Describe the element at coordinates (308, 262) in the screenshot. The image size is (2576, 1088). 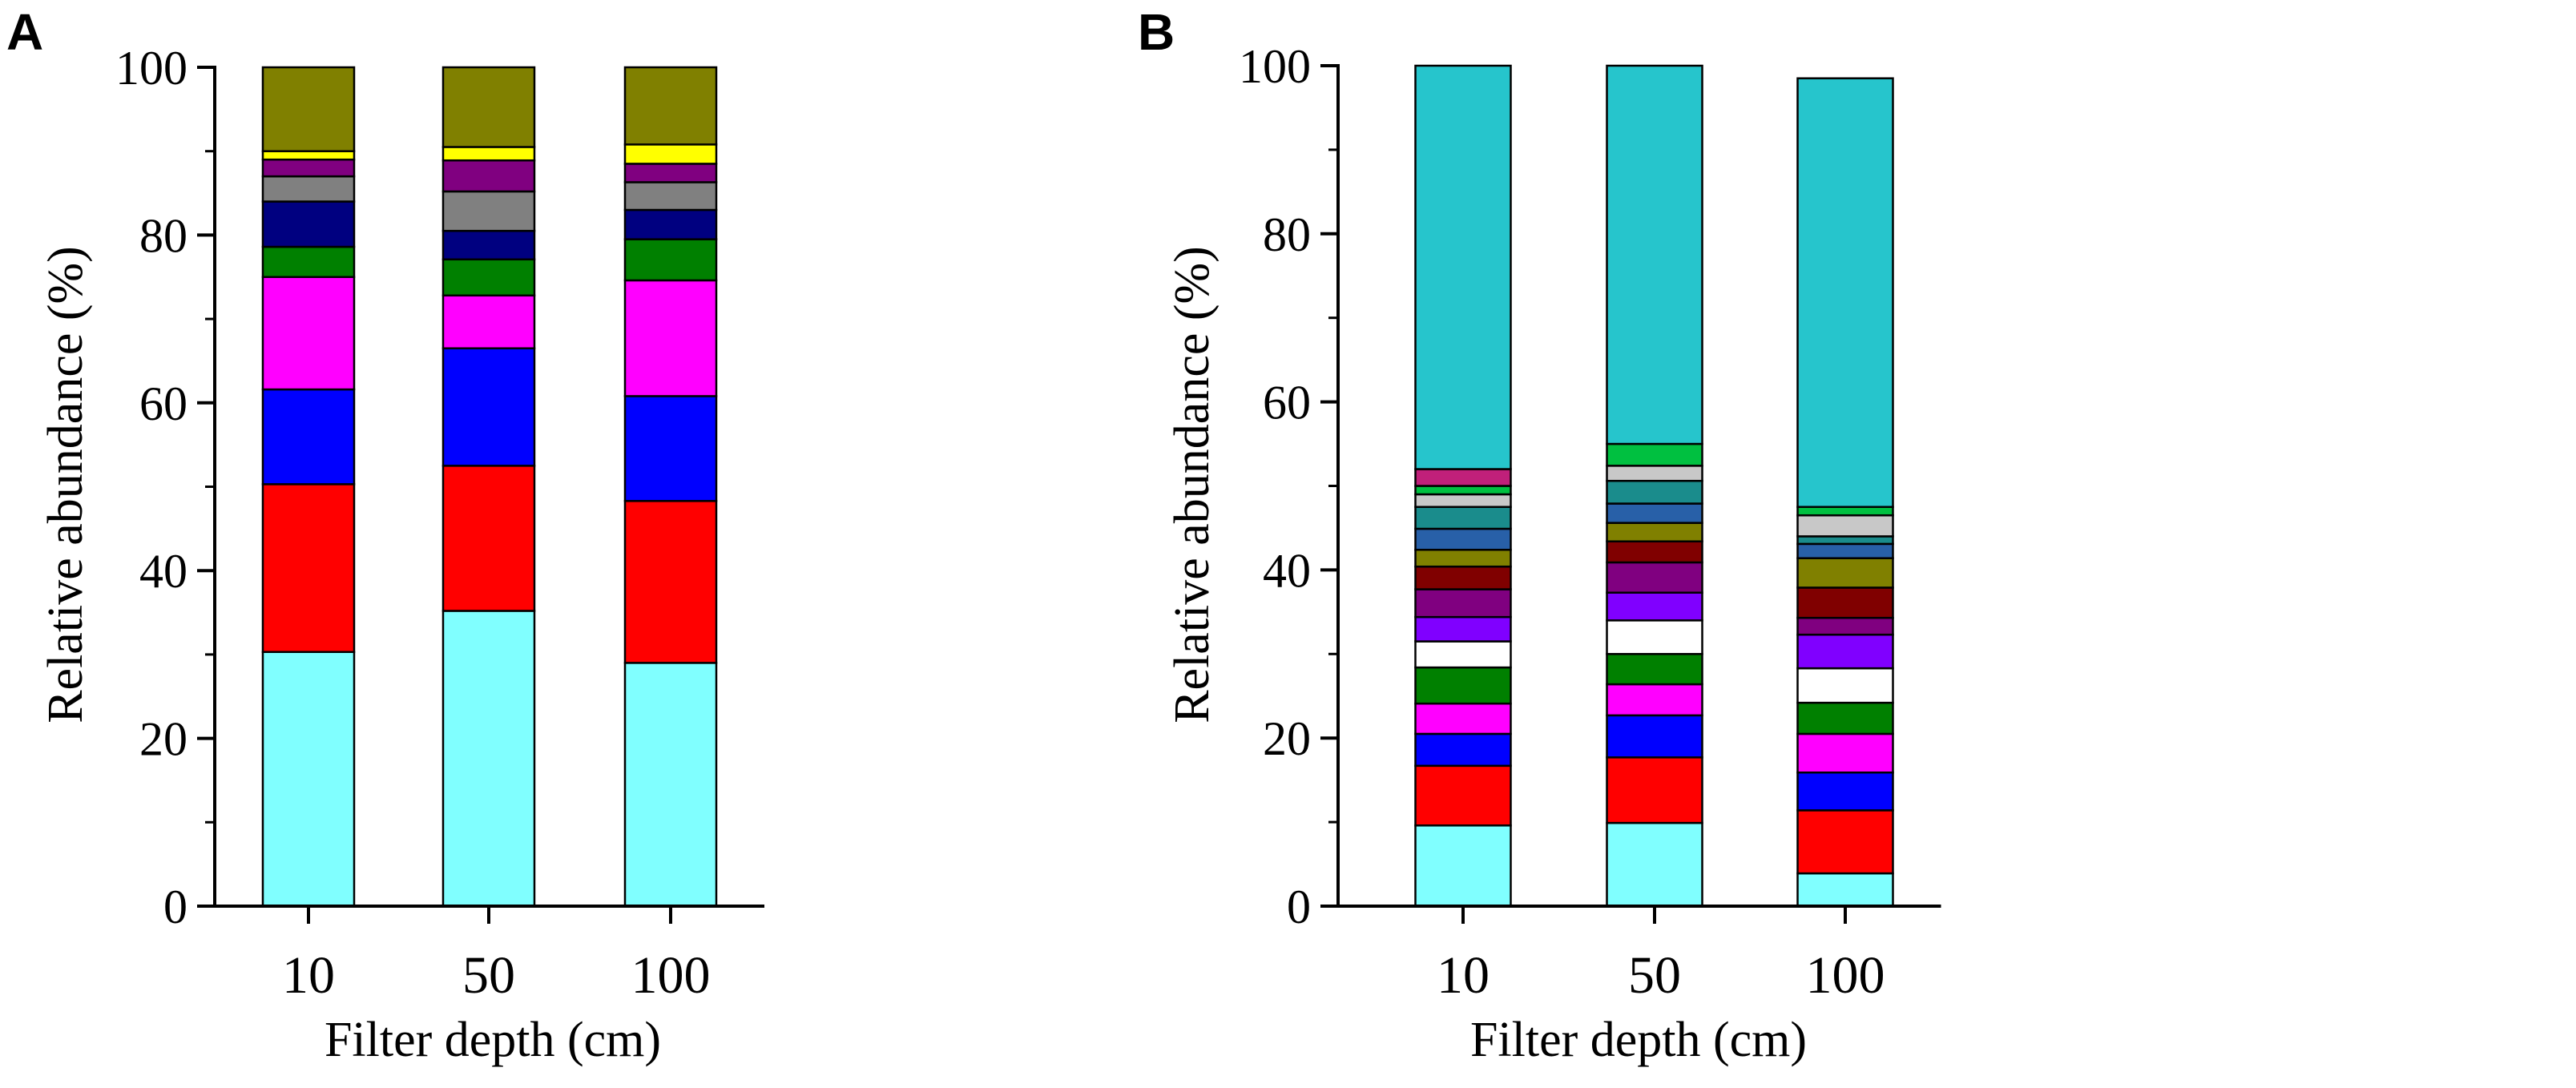
I see `panel-a-bar-10-saccharibacteria` at that location.